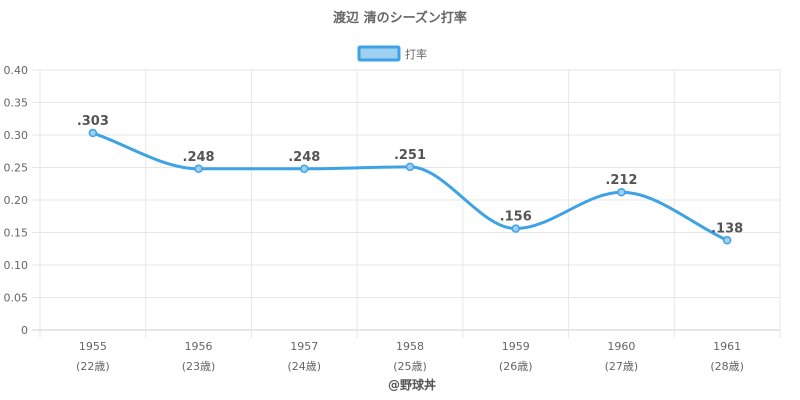 The image size is (800, 400). What do you see at coordinates (93, 121) in the screenshot?
I see `data-label: .303` at bounding box center [93, 121].